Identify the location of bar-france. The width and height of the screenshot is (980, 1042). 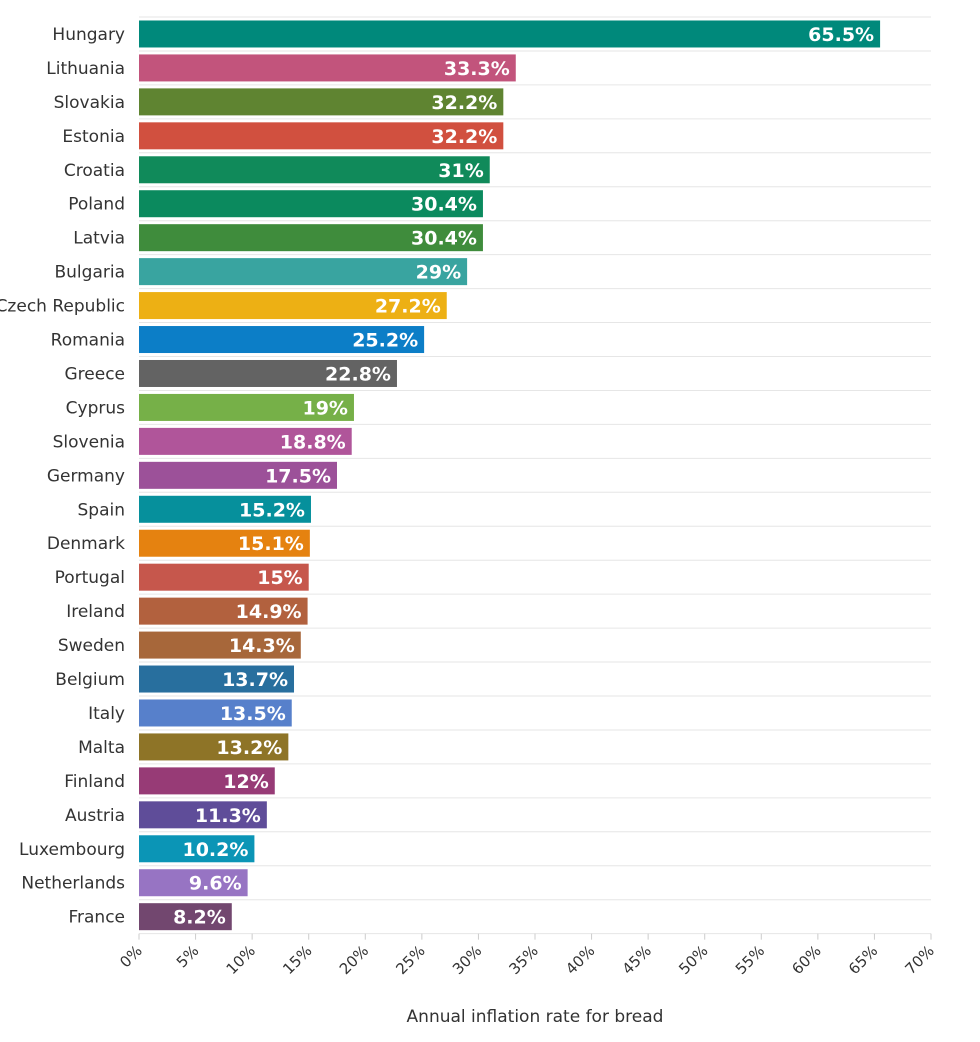
(185, 917).